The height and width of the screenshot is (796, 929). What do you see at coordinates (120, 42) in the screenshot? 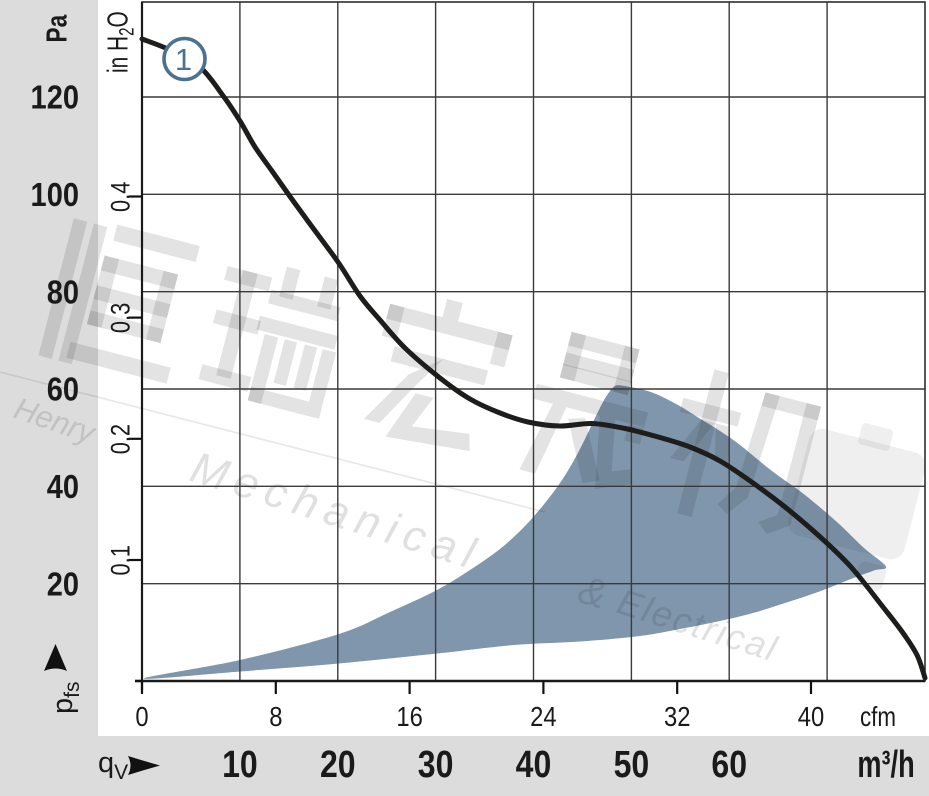
I see `svg-text: in H2O` at bounding box center [120, 42].